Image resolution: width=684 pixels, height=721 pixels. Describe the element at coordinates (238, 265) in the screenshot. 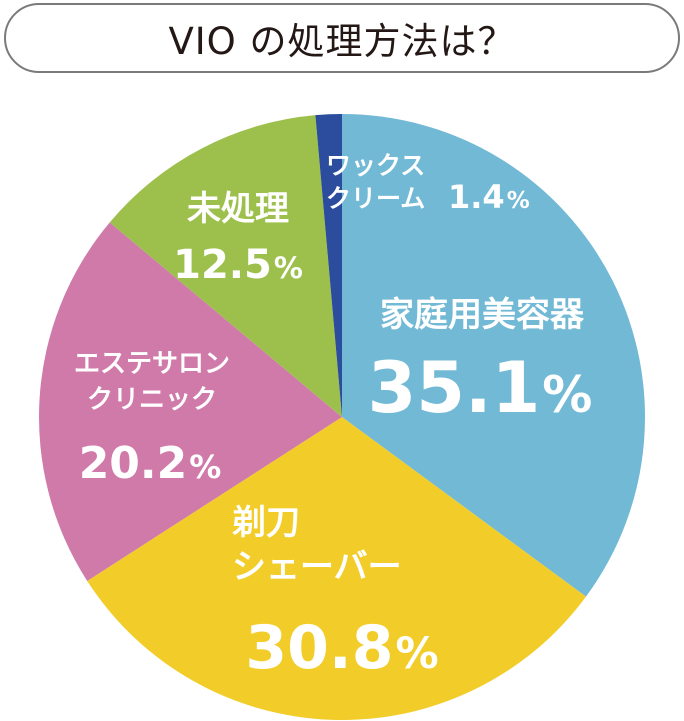

I see `slice-value-label: 12.5%` at that location.